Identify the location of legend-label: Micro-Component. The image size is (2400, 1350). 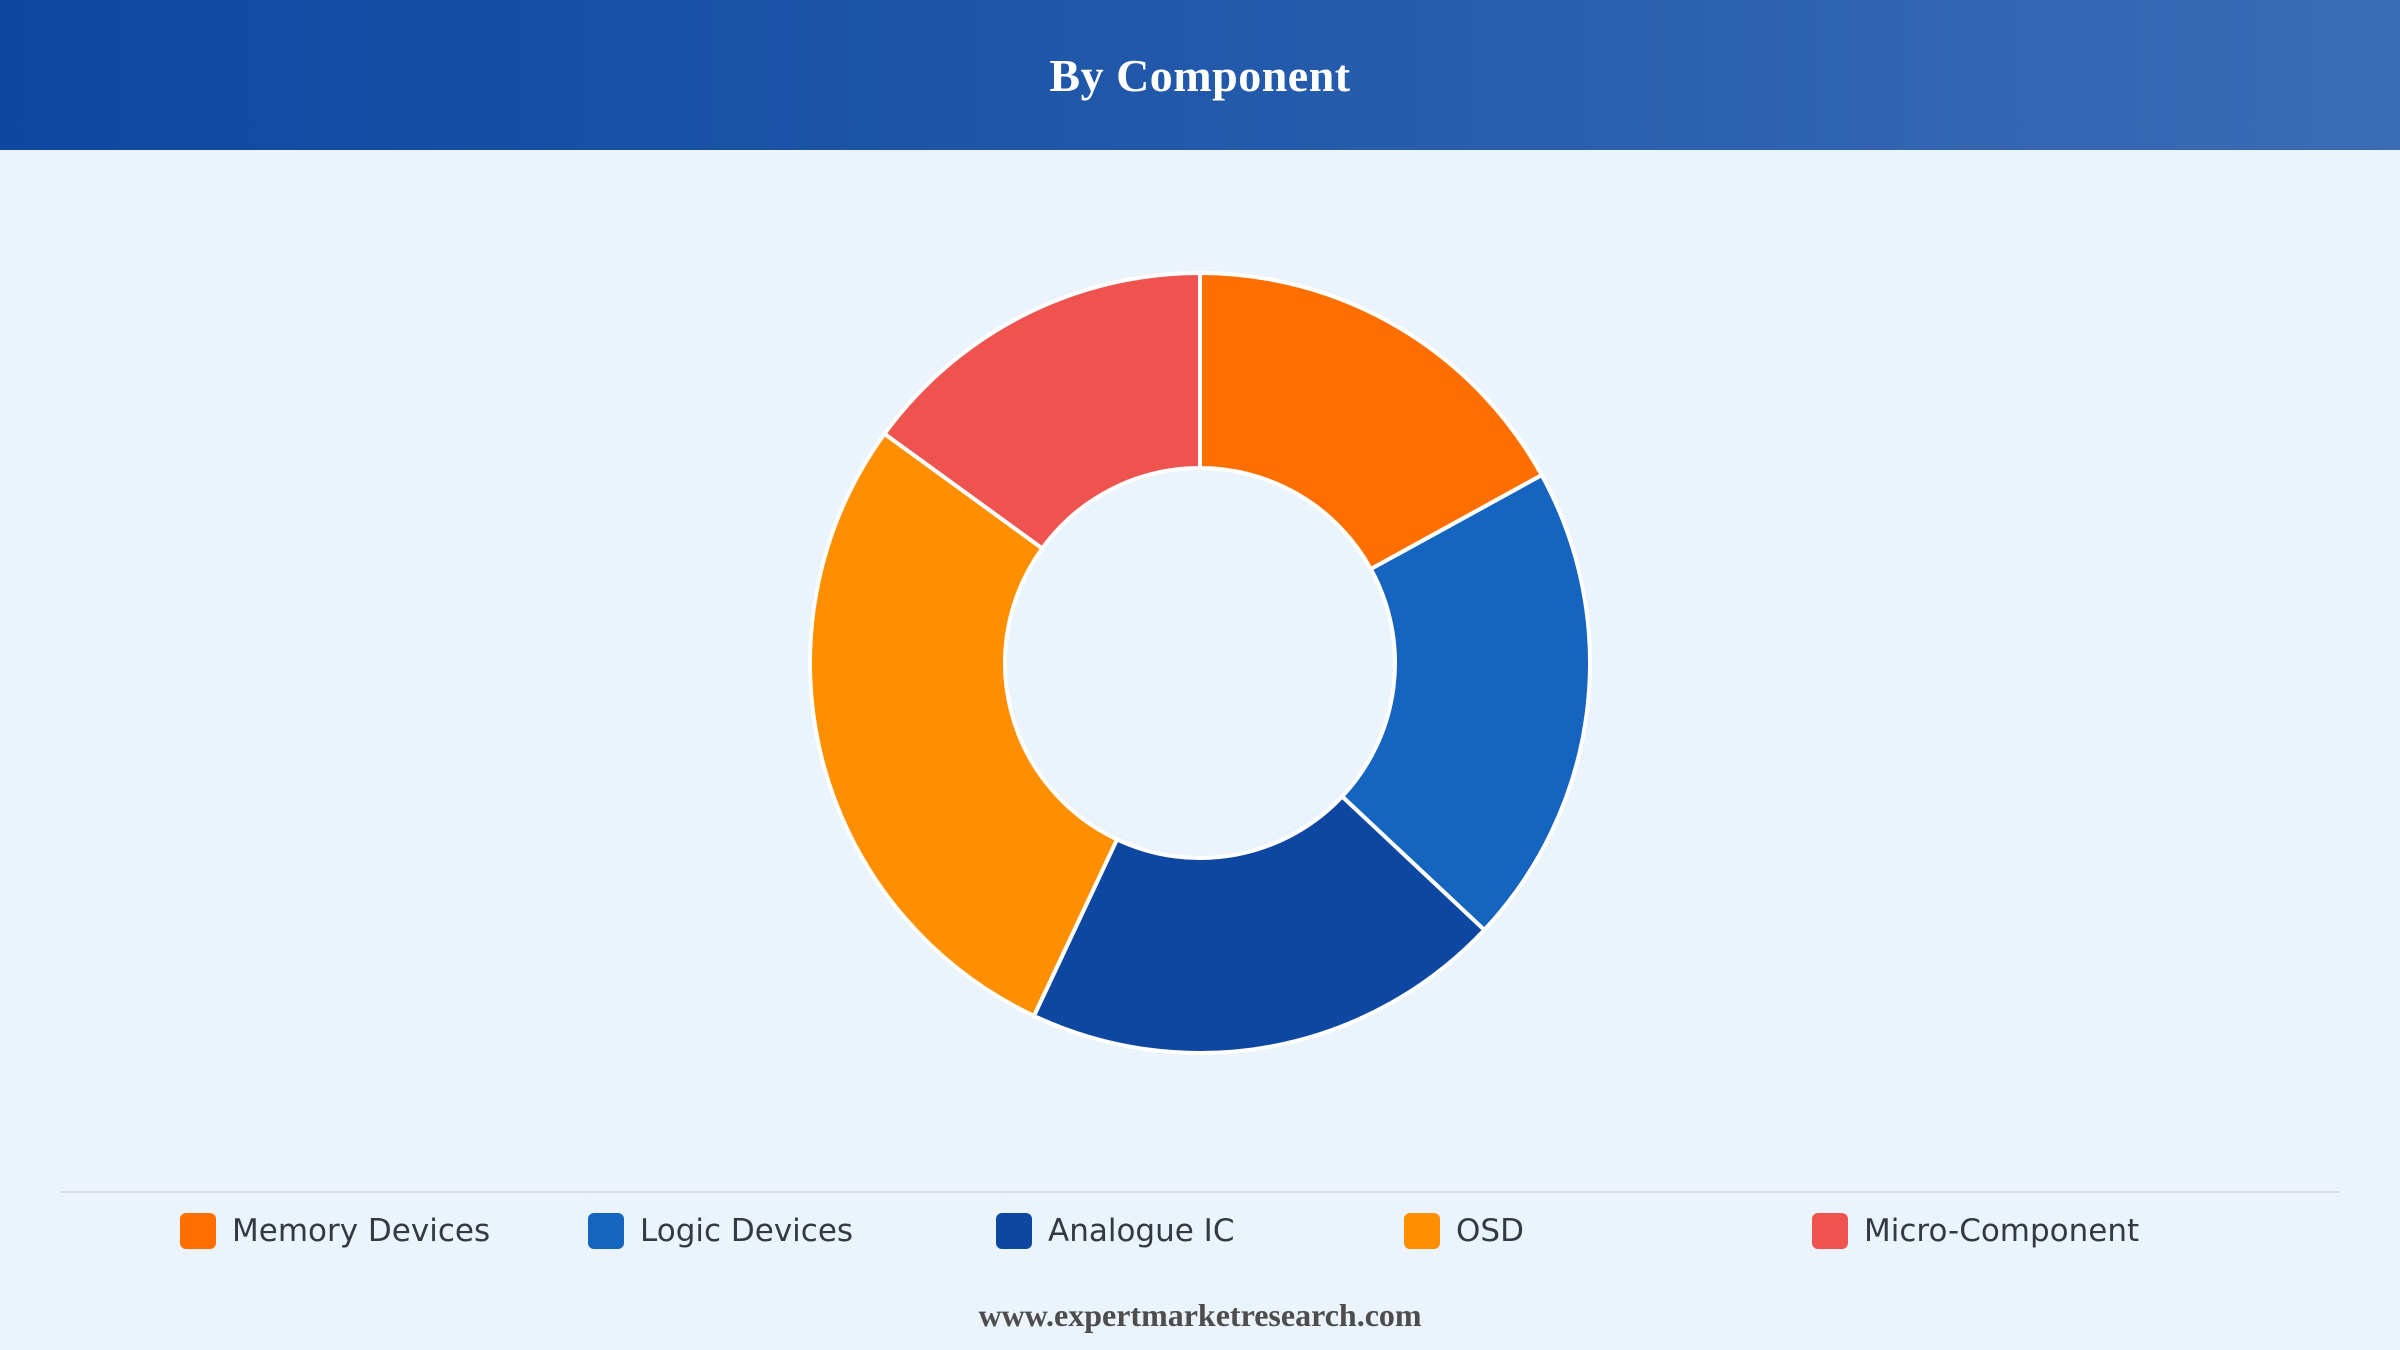
(2002, 1231).